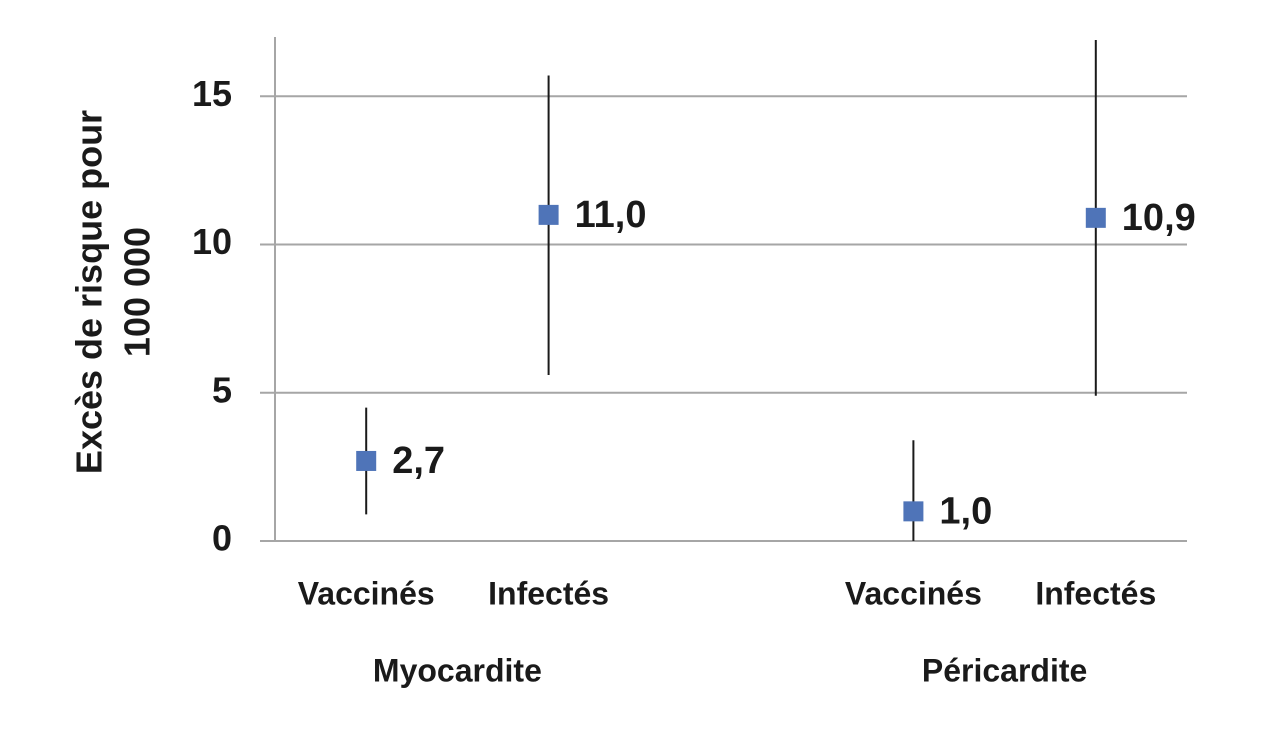 Image resolution: width=1280 pixels, height=732 pixels. Describe the element at coordinates (137, 292) in the screenshot. I see `y-axis-label: 100 000` at that location.